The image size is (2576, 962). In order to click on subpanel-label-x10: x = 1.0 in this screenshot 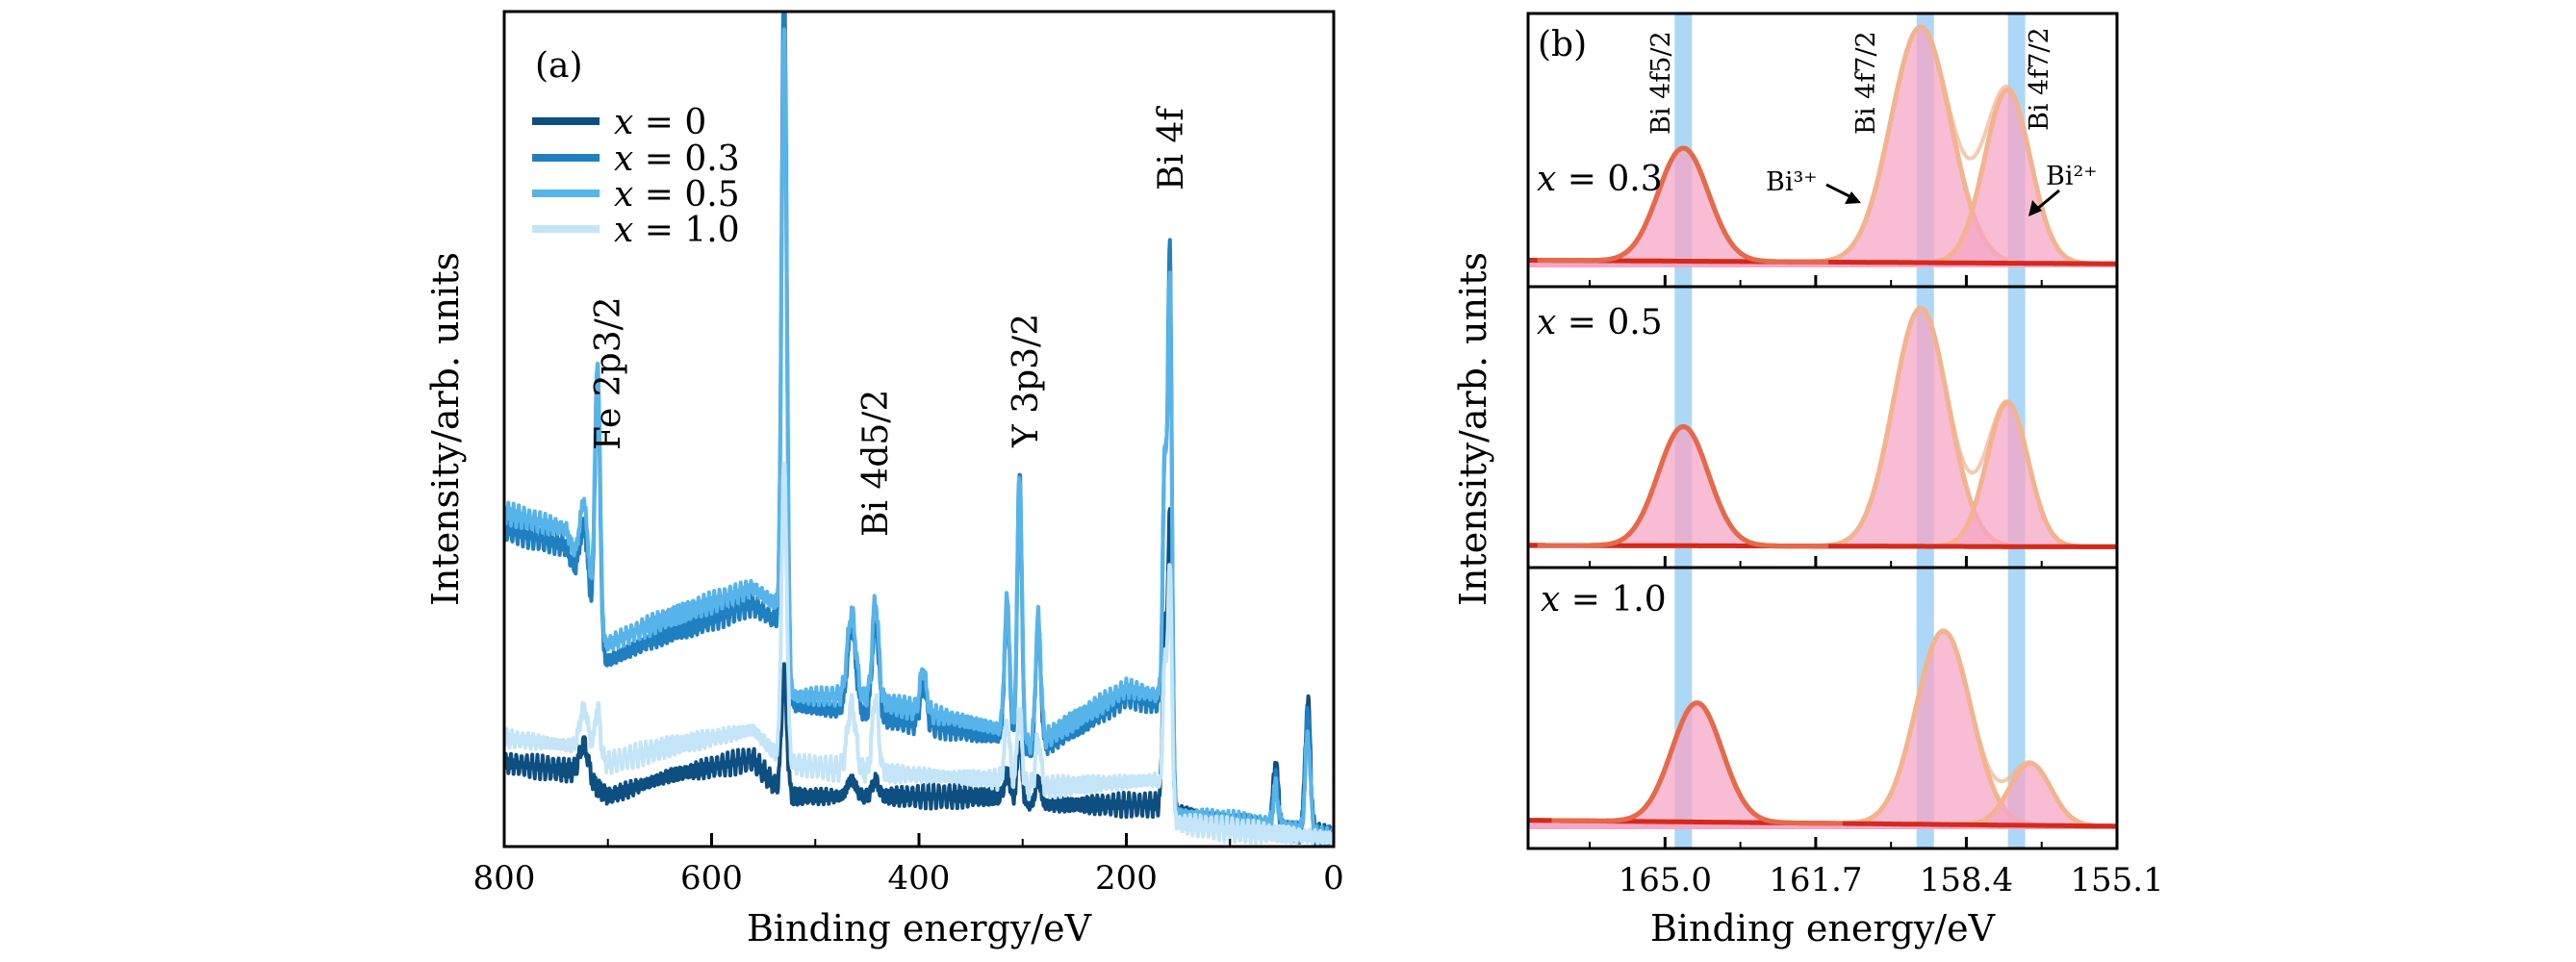, I will do `click(1604, 600)`.